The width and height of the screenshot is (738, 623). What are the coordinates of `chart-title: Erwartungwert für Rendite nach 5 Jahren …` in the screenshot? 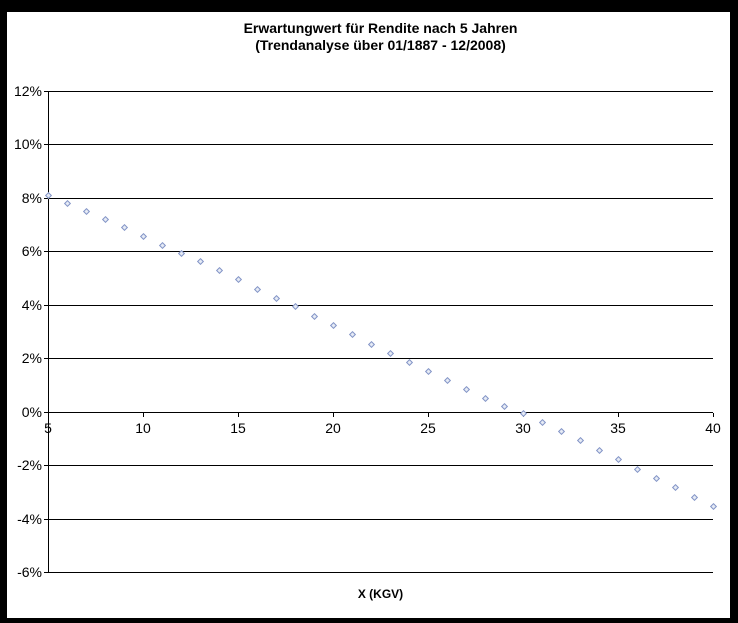 It's located at (380, 37).